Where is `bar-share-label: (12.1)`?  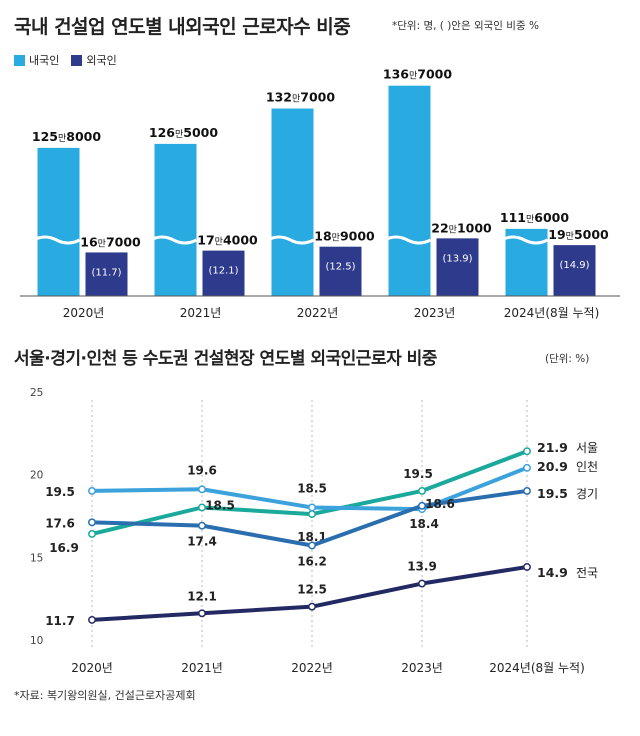 bar-share-label: (12.1) is located at coordinates (223, 271).